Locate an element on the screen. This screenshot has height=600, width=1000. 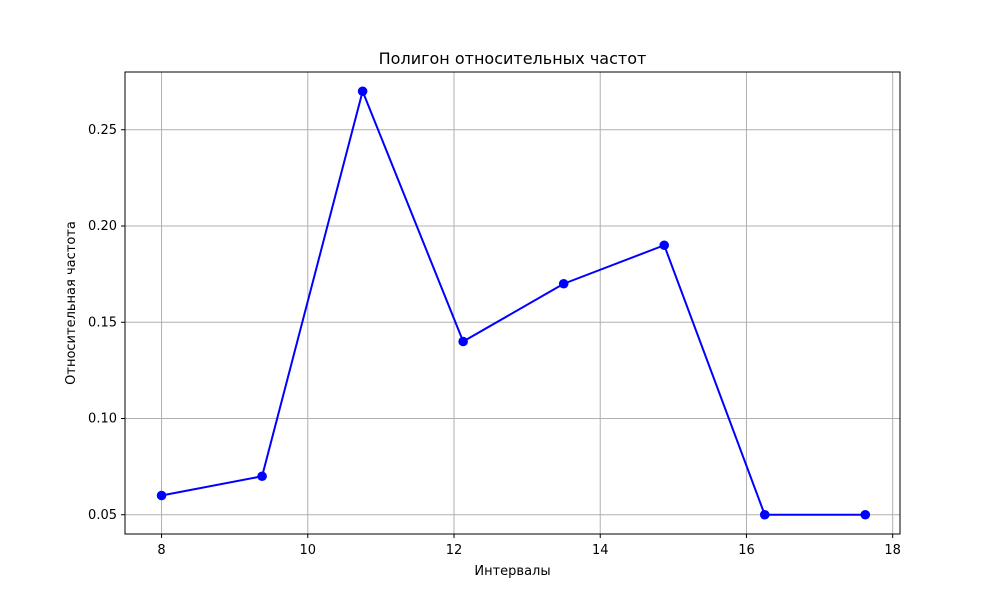
y-axis: 0.05 0.10 0.15 0.20 0.25 is located at coordinates (106, 323).